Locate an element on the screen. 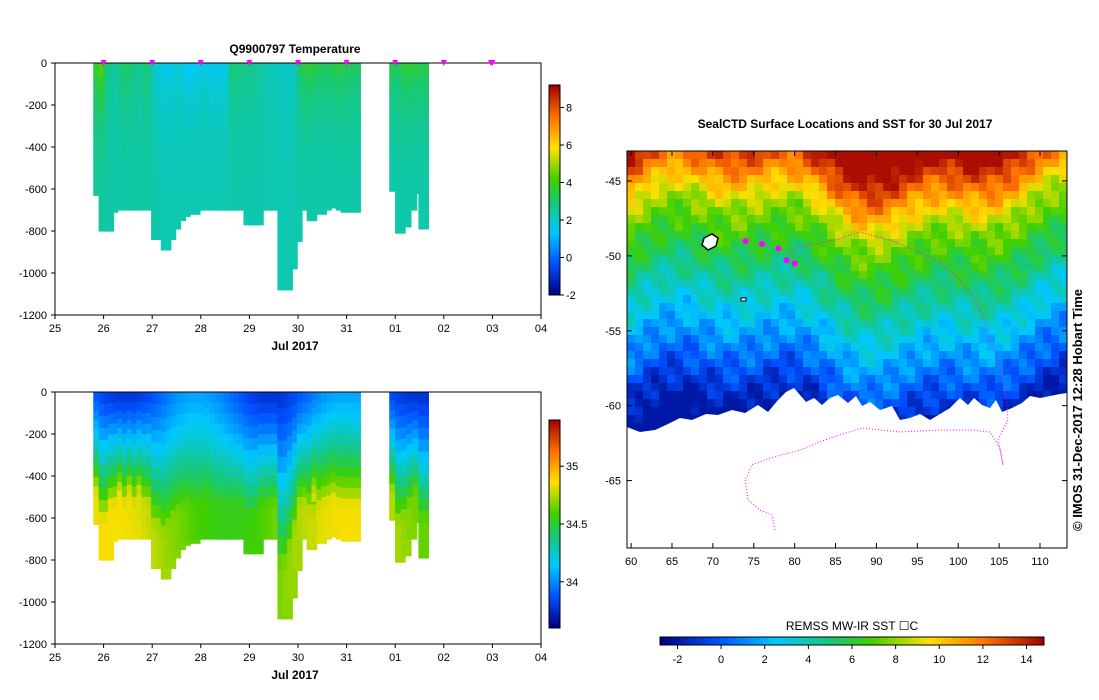  sst-colorbar is located at coordinates (852, 641).